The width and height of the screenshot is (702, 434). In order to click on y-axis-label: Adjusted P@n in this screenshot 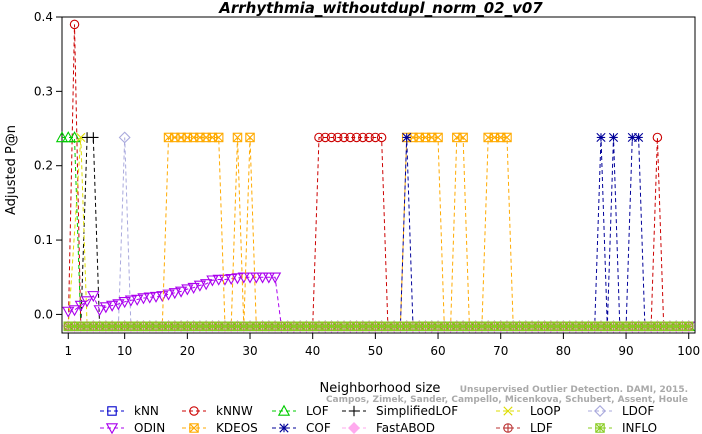, I will do `click(11, 170)`.